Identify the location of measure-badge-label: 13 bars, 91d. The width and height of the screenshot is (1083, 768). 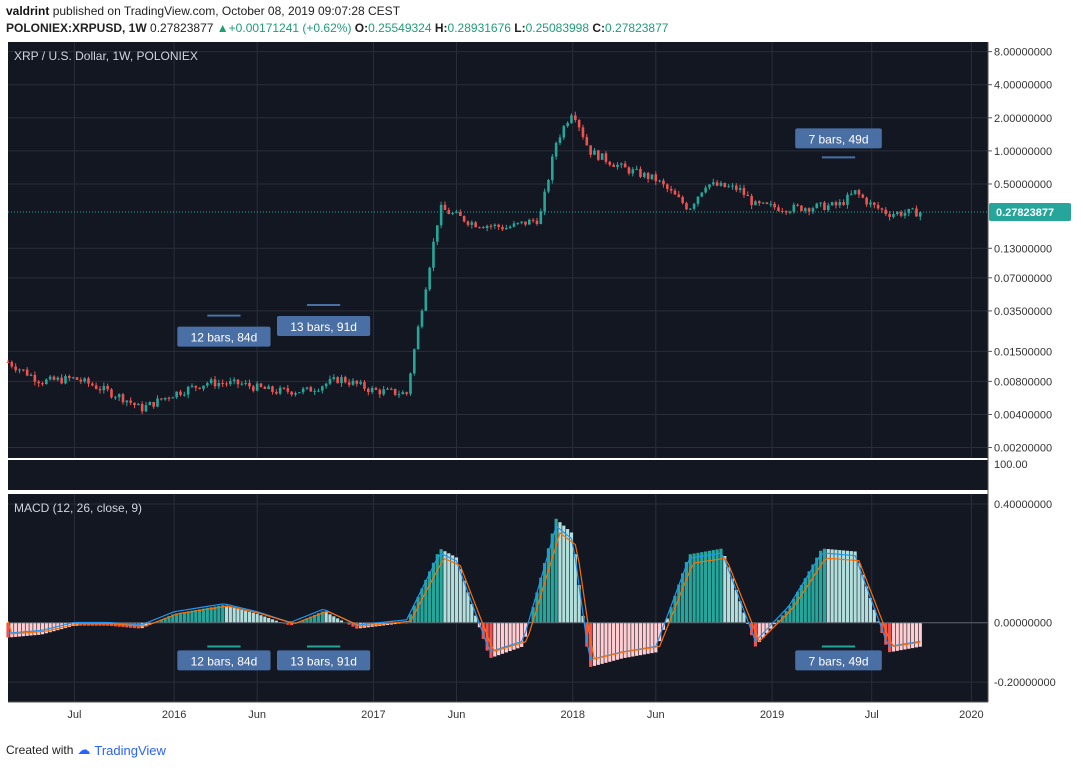
(323, 327).